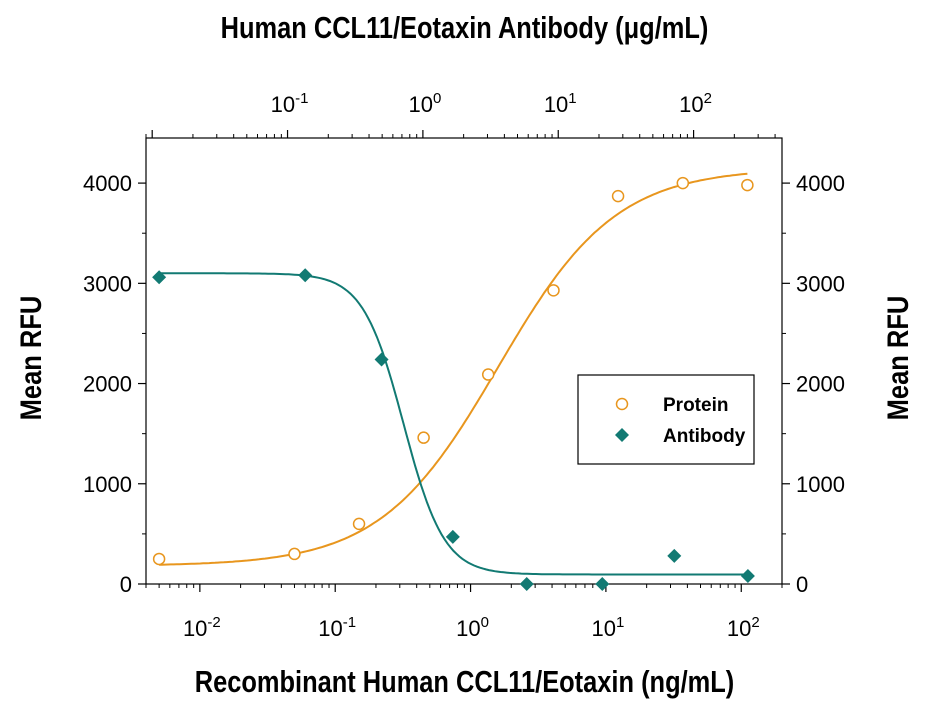 The width and height of the screenshot is (929, 717). What do you see at coordinates (704, 436) in the screenshot?
I see `legend-label-antibody: Antibody` at bounding box center [704, 436].